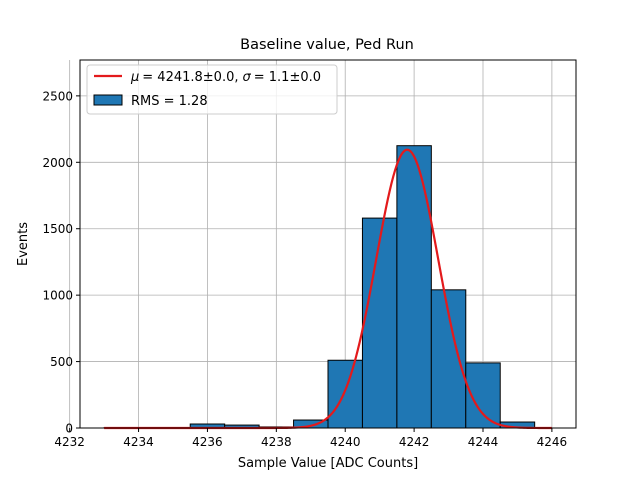 The image size is (640, 480). What do you see at coordinates (57, 163) in the screenshot?
I see `y-tick-label: 2000` at bounding box center [57, 163].